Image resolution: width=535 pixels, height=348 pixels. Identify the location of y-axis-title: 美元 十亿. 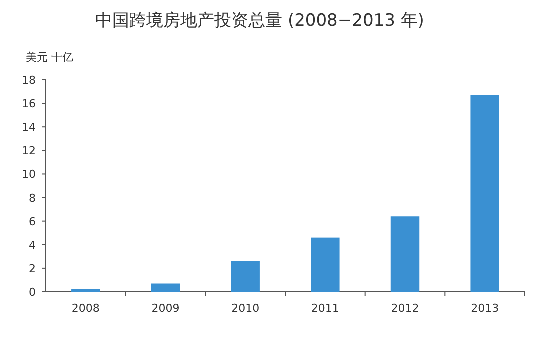
(50, 57).